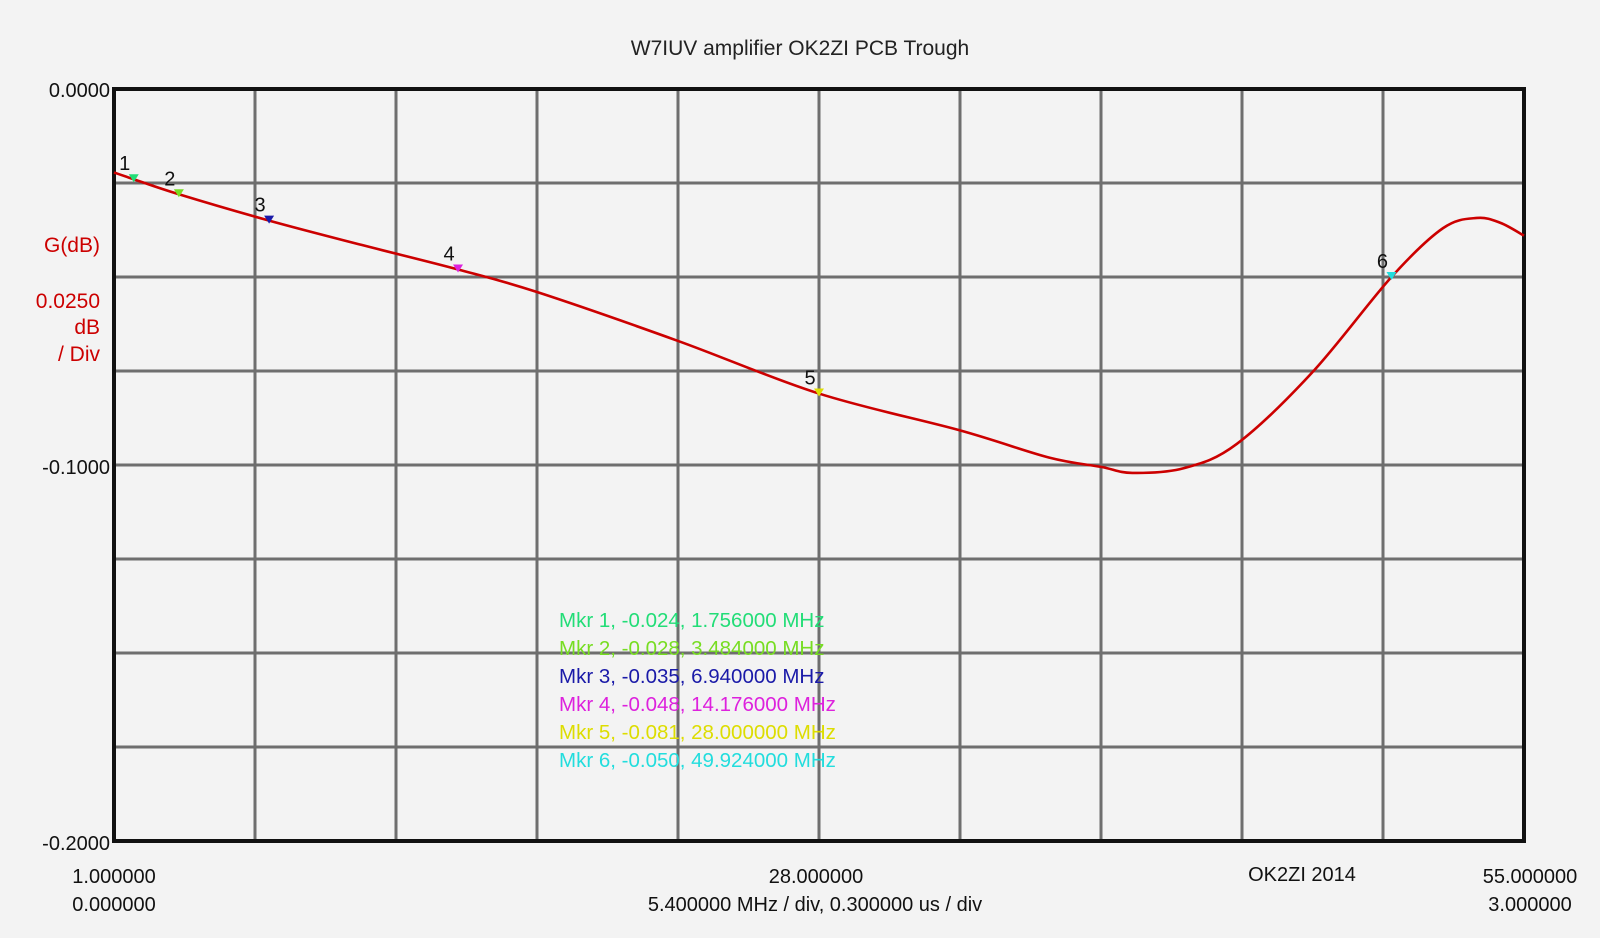 The image size is (1600, 938). Describe the element at coordinates (124, 164) in the screenshot. I see `marker-1-number: 1` at that location.